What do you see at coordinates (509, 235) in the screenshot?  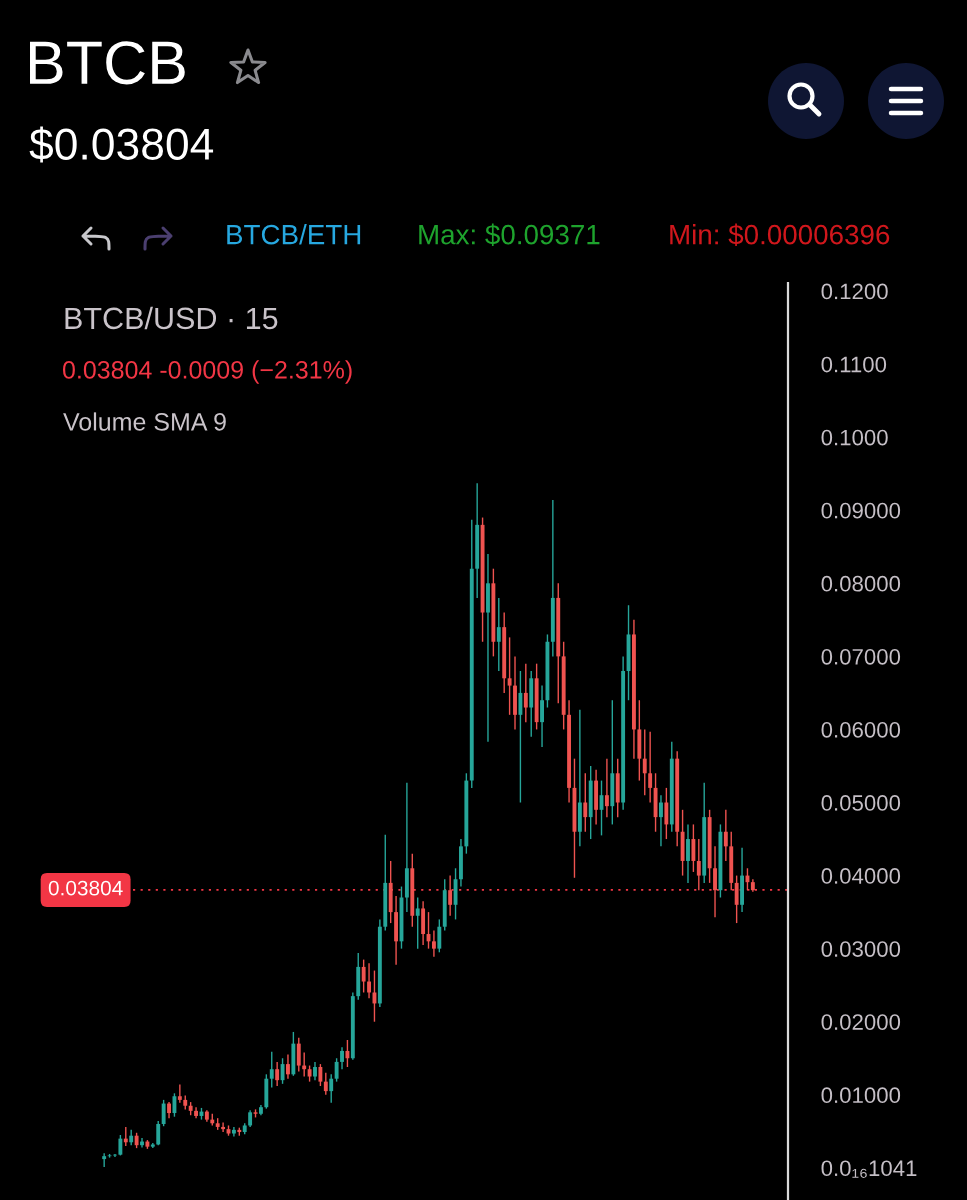 I see `text: Max: $0.09371` at bounding box center [509, 235].